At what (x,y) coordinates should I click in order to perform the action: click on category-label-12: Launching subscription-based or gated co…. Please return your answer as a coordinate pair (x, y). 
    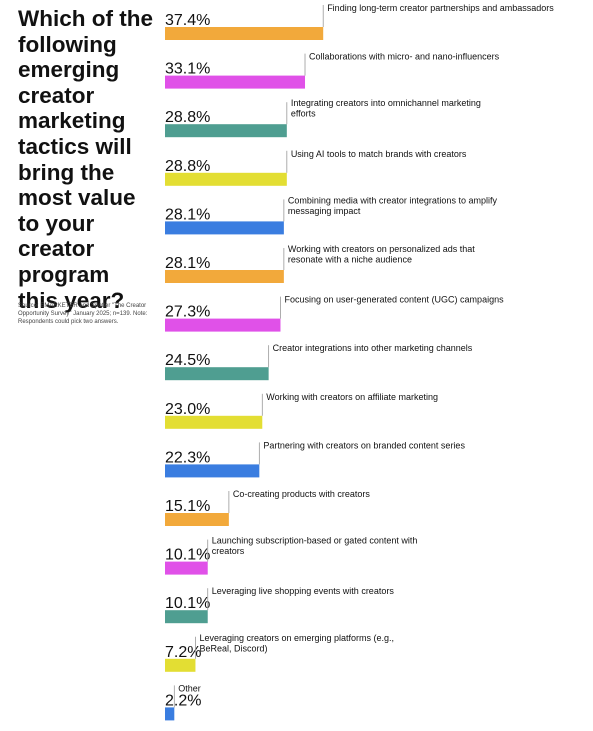
    Looking at the image, I should click on (315, 546).